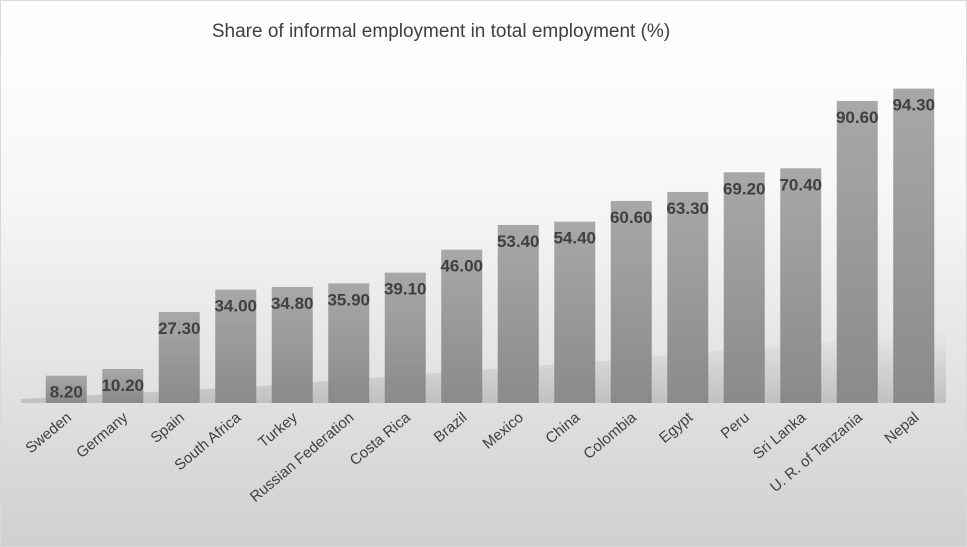 The width and height of the screenshot is (967, 547). What do you see at coordinates (735, 425) in the screenshot?
I see `x-tick-label: Peru` at bounding box center [735, 425].